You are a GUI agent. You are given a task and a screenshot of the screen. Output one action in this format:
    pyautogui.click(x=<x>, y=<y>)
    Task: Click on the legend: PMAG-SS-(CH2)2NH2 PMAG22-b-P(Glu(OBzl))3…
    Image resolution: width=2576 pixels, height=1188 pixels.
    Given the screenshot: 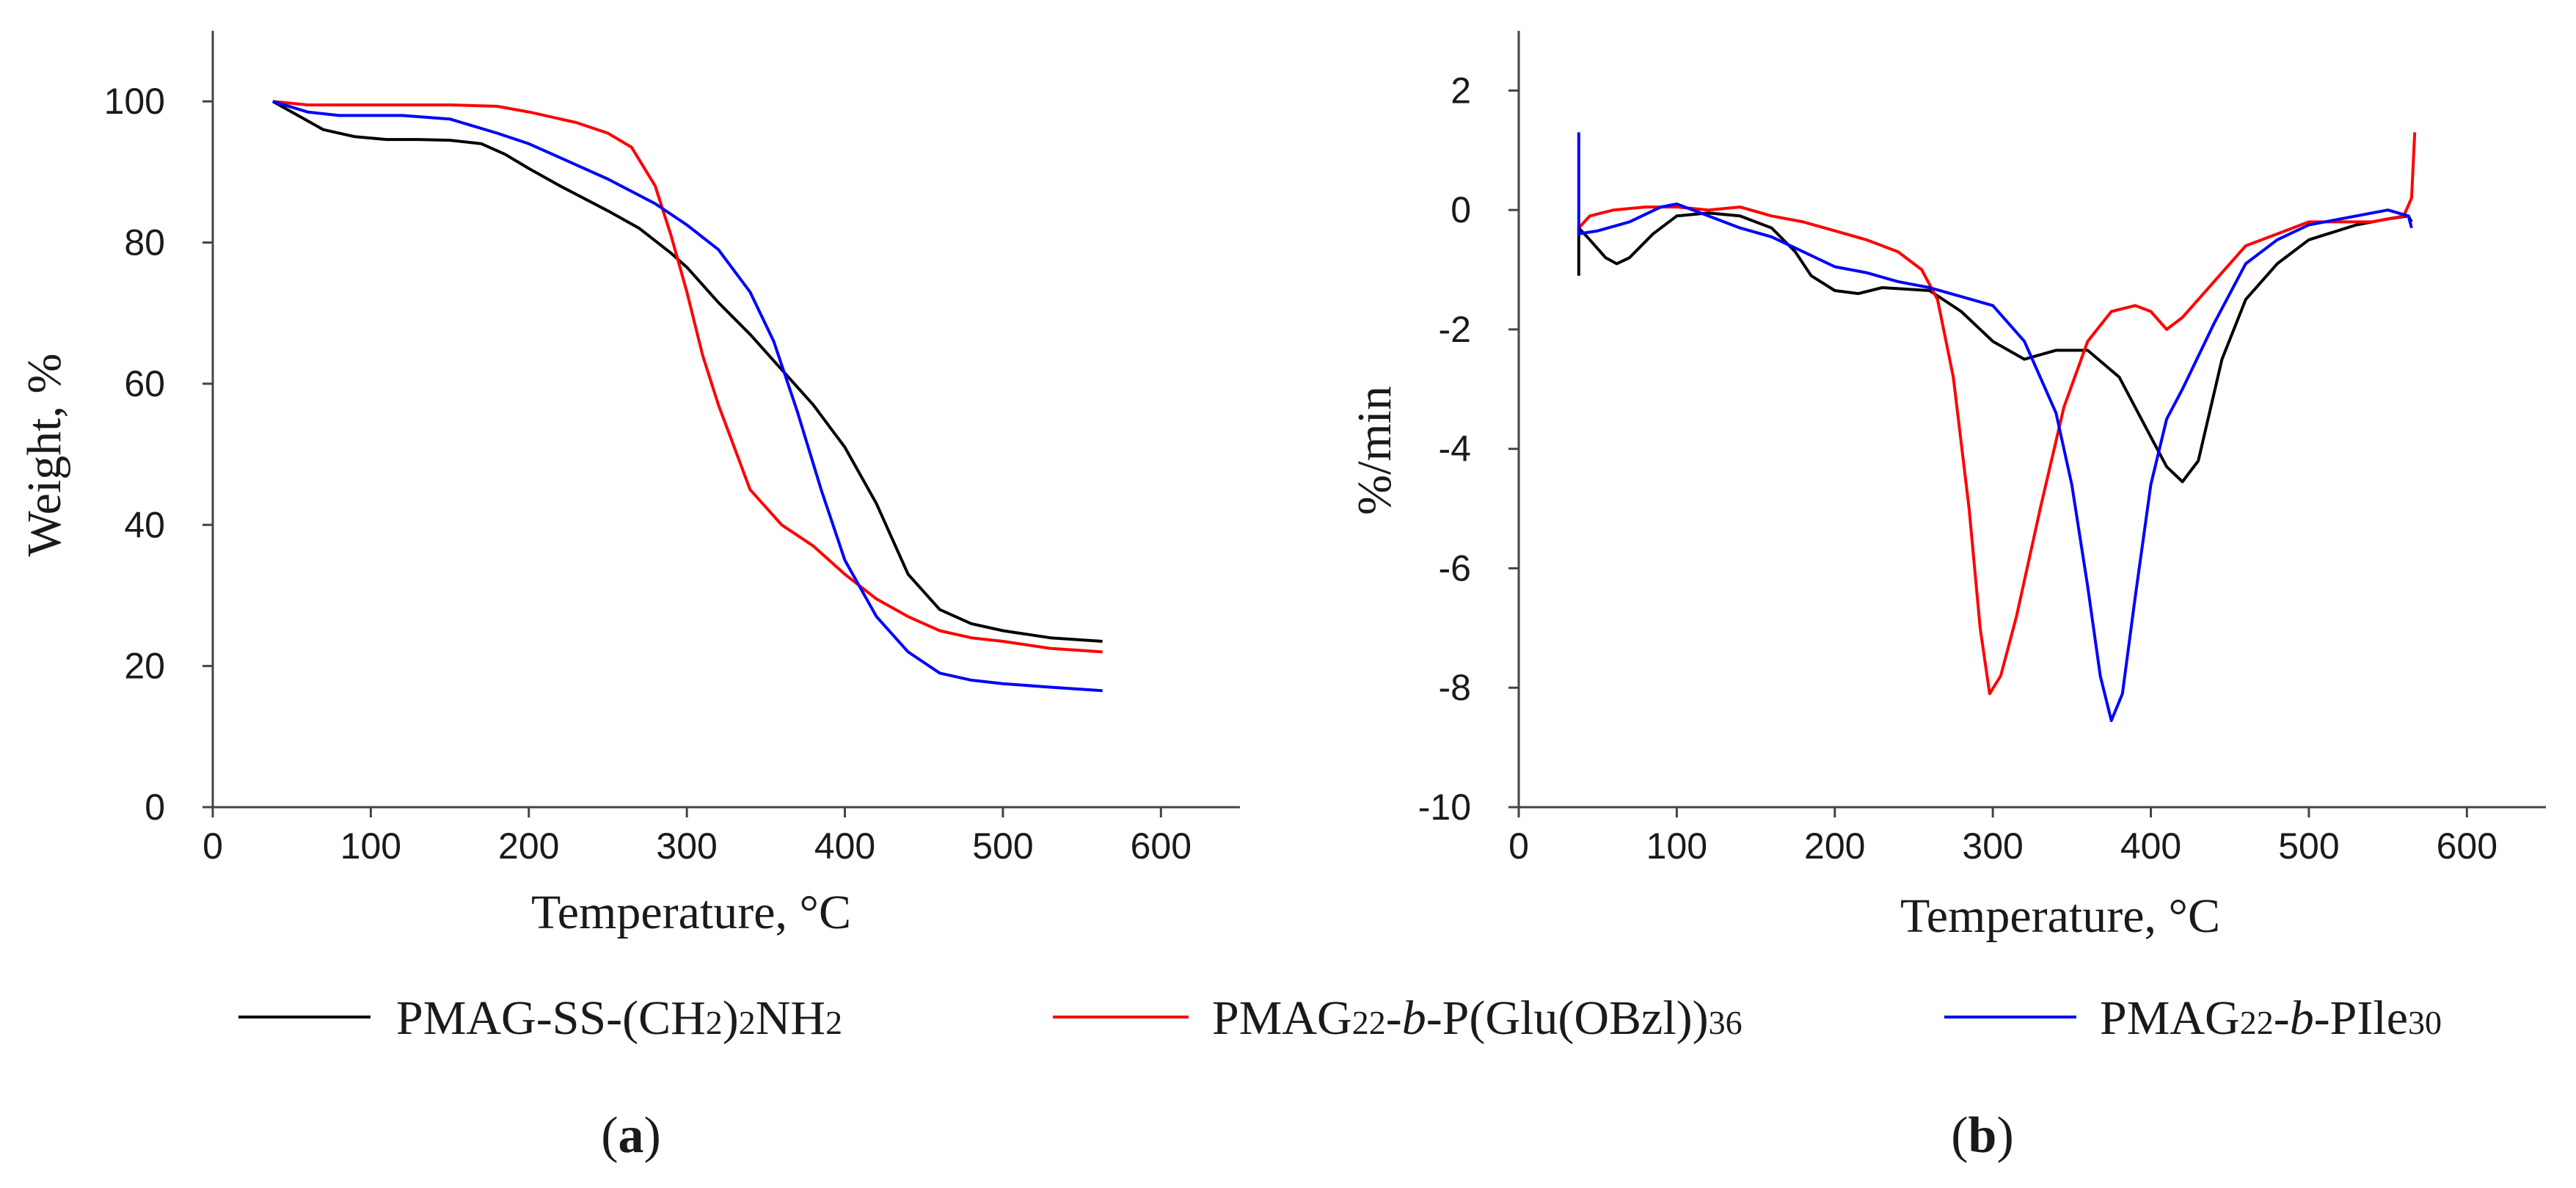 What is the action you would take?
    pyautogui.click(x=1340, y=1018)
    